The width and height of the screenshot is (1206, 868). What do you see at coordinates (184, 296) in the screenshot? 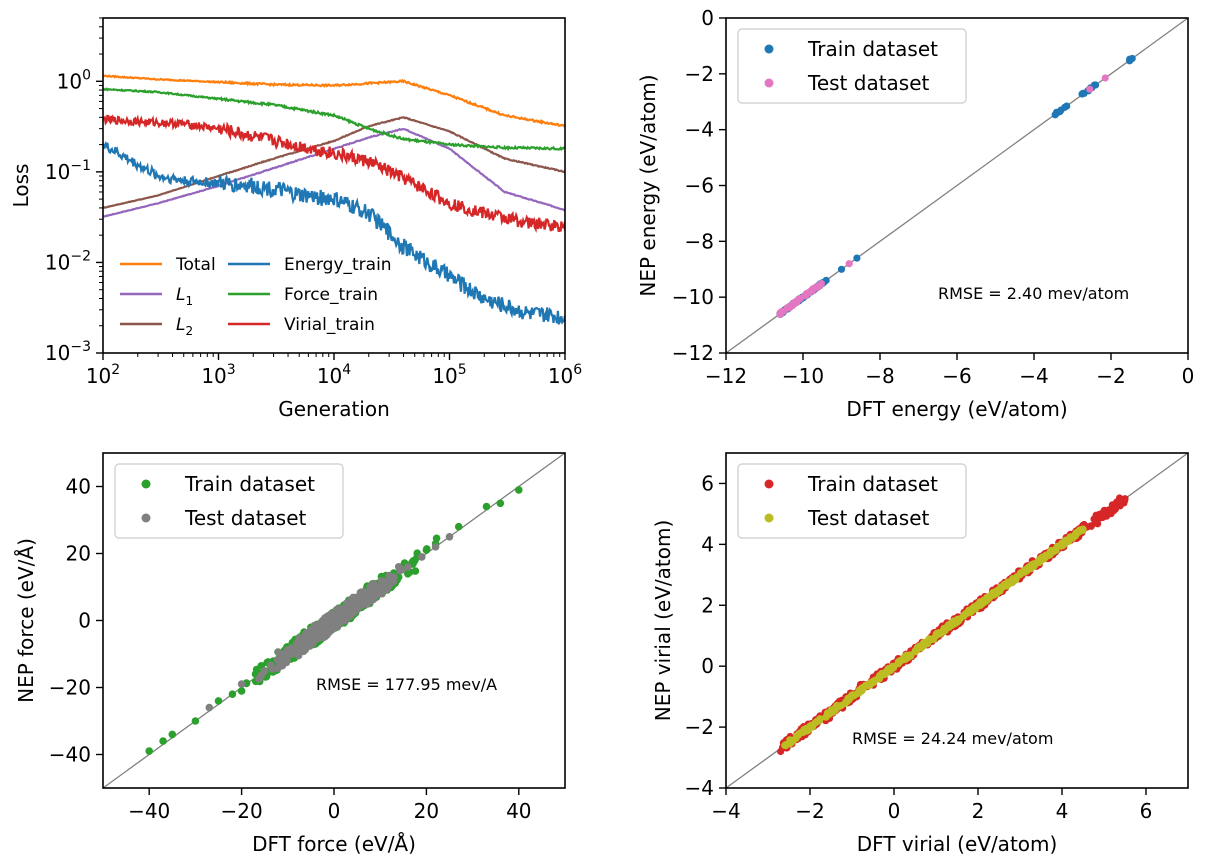
I see `legend-label-l-1: L1` at bounding box center [184, 296].